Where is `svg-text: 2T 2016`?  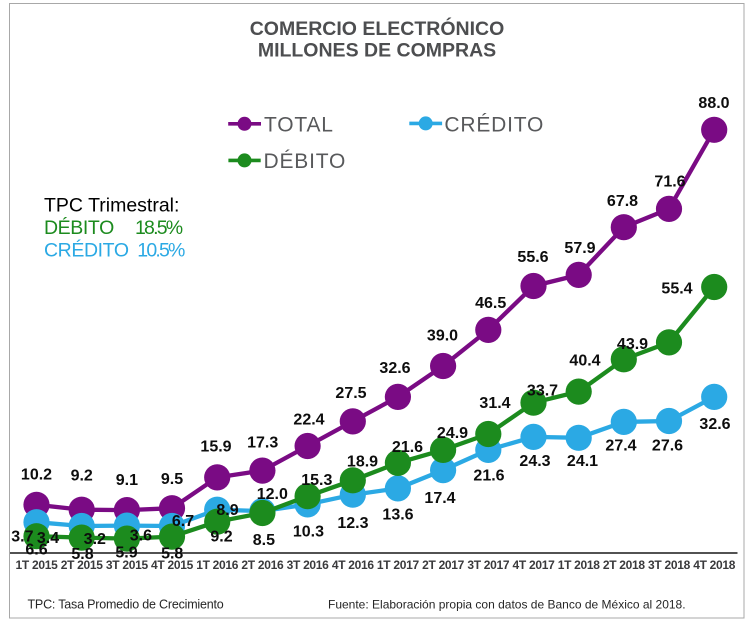
svg-text: 2T 2016 is located at coordinates (262, 565).